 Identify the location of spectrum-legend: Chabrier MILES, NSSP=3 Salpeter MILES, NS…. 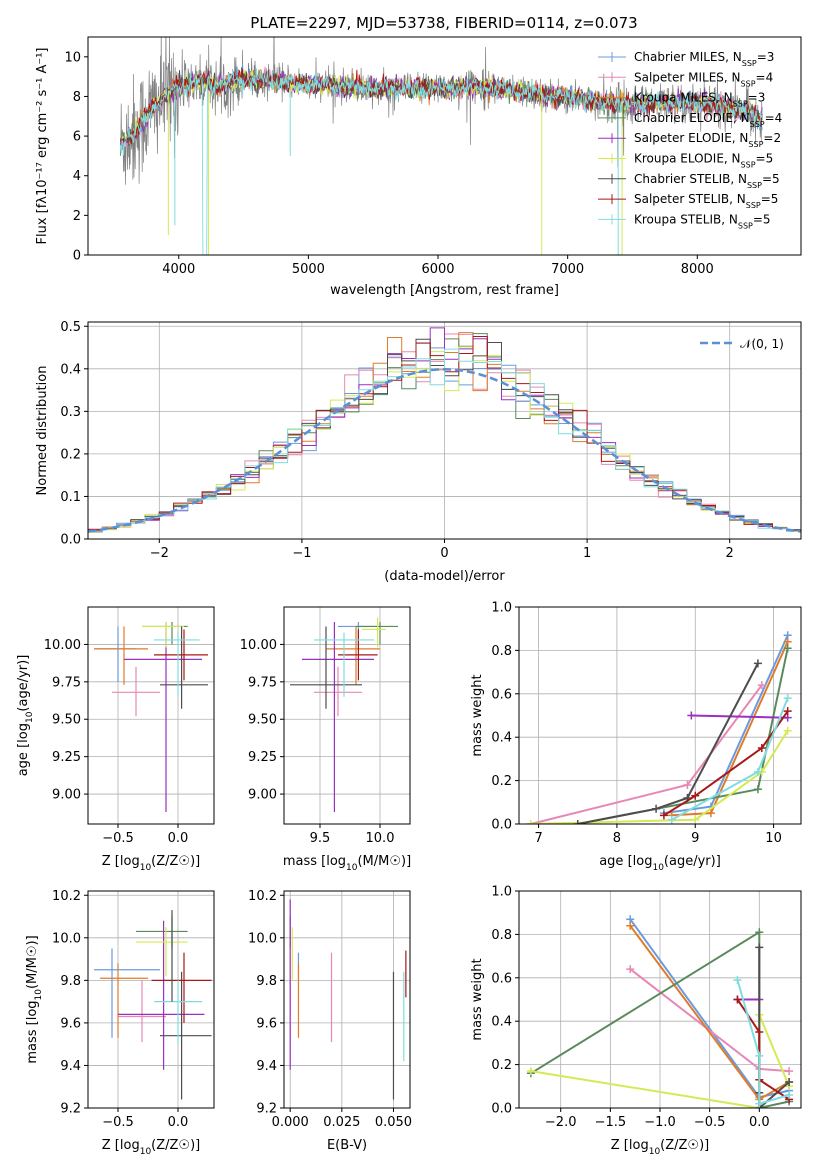
(690, 140).